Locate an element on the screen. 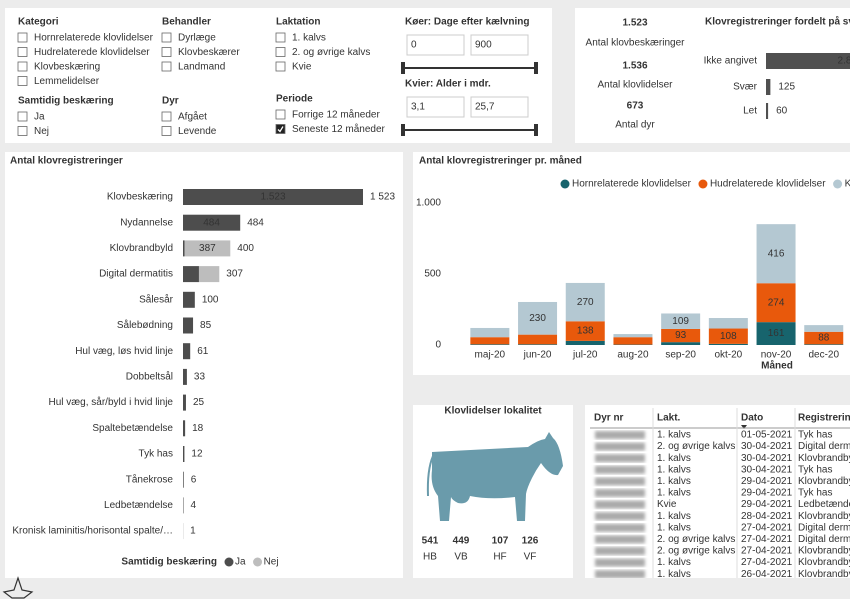 Image resolution: width=850 pixels, height=599 pixels. card-value: 1.536 is located at coordinates (634, 66).